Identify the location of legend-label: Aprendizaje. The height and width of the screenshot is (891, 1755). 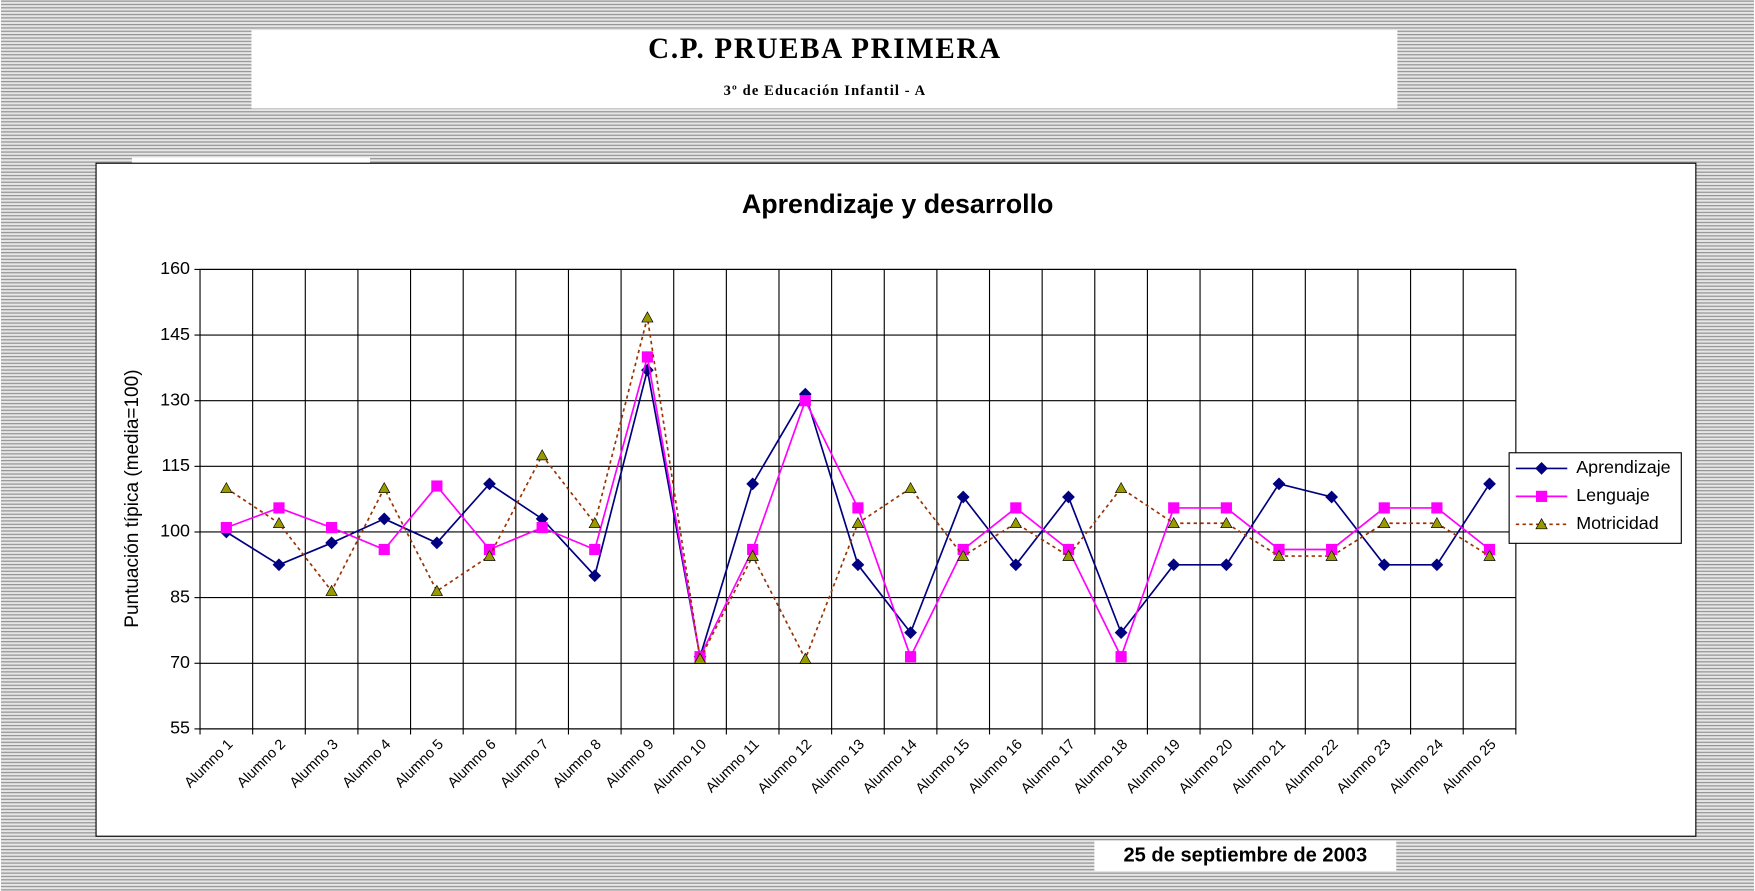
(1623, 467).